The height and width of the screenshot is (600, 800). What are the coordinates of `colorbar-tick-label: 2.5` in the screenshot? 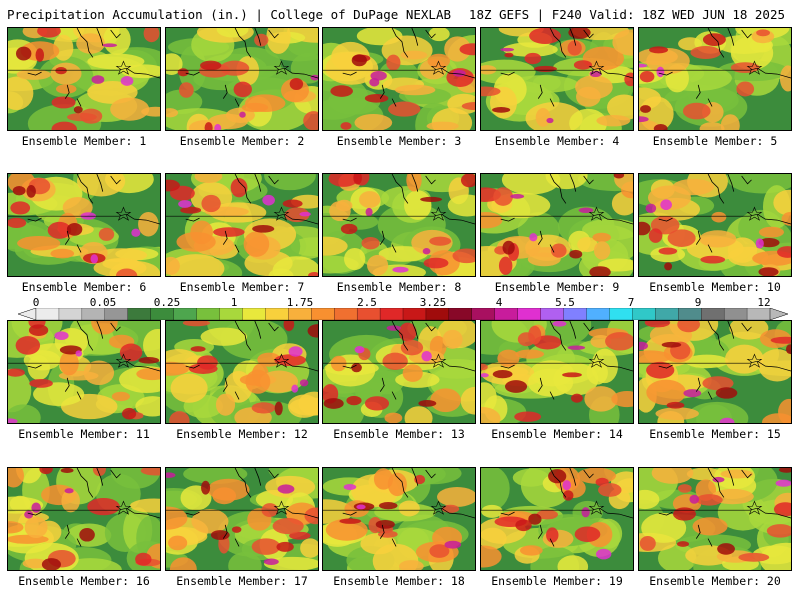 It's located at (367, 302).